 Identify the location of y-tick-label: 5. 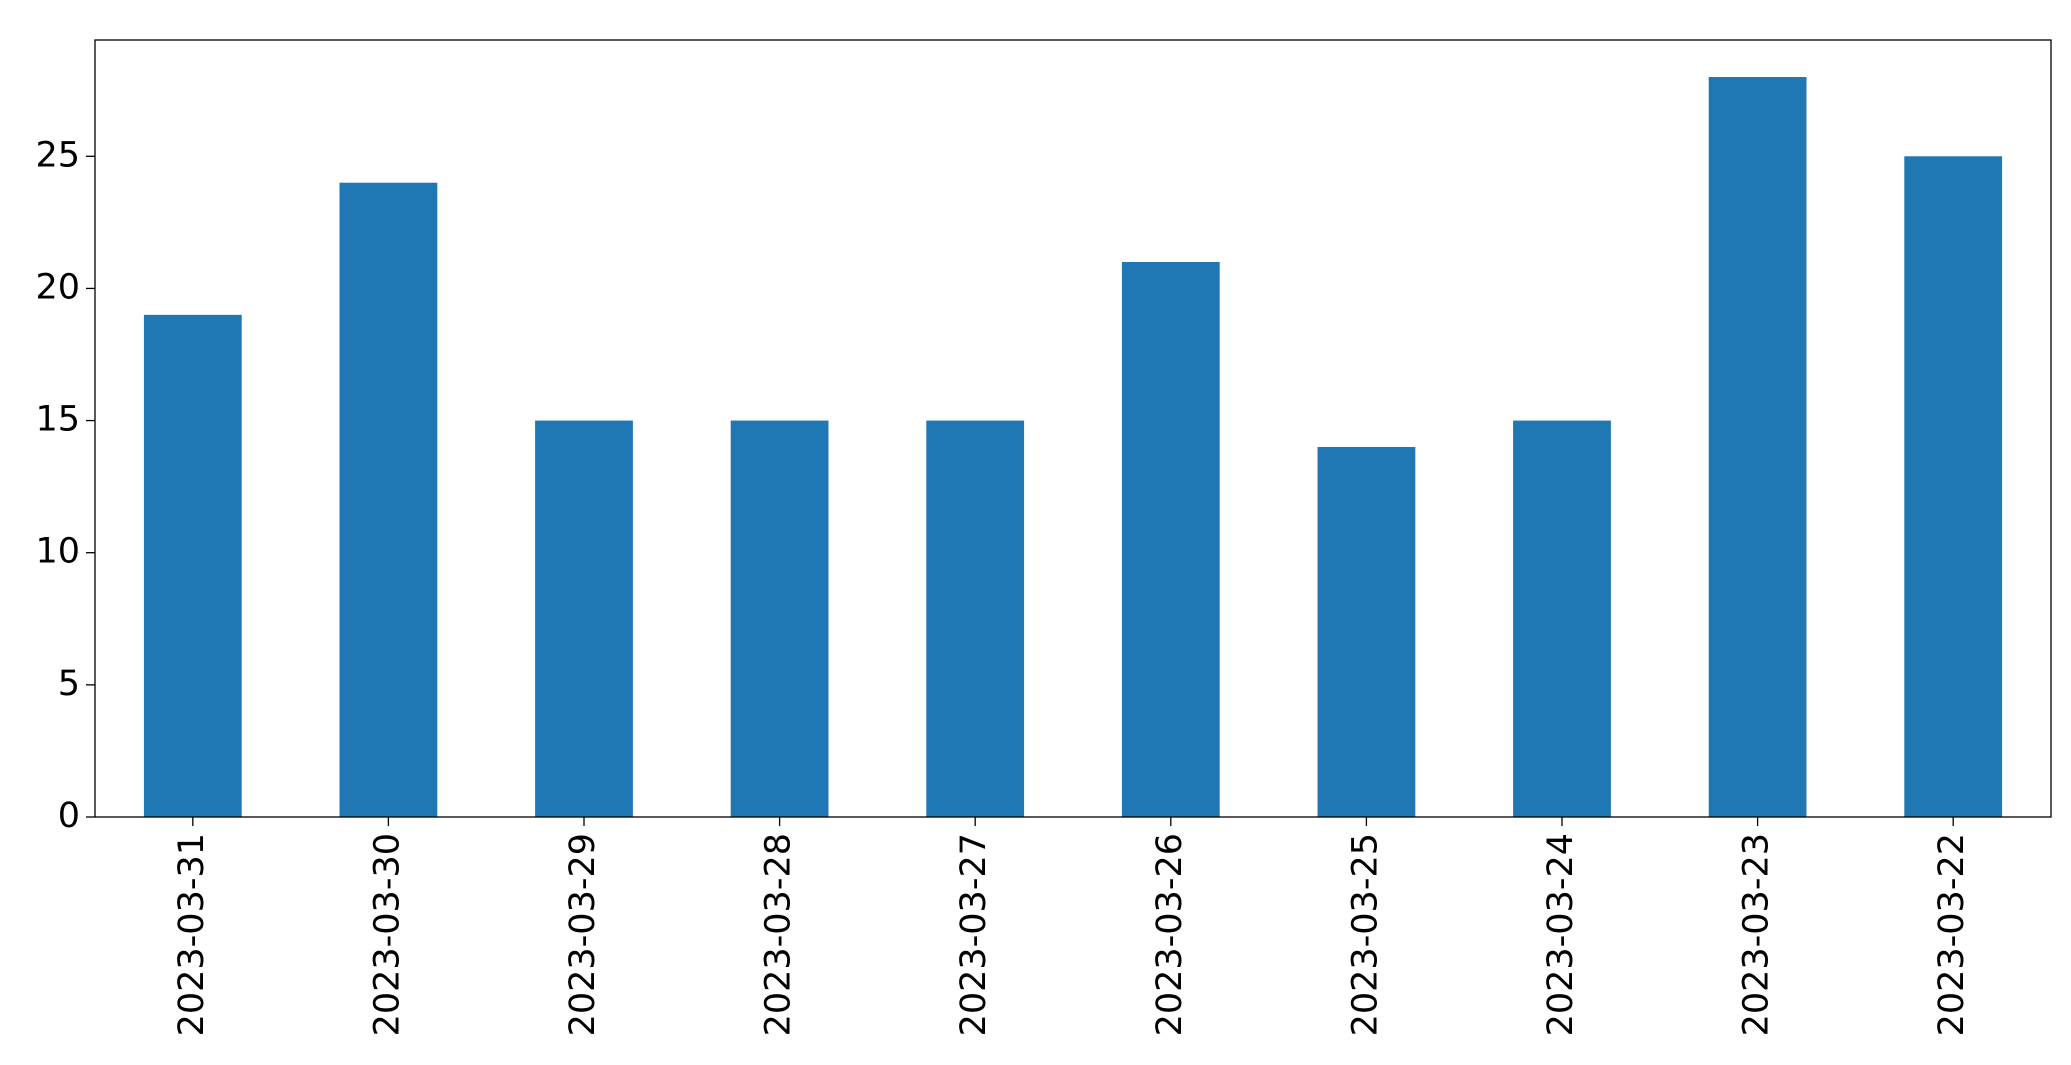
(69, 684).